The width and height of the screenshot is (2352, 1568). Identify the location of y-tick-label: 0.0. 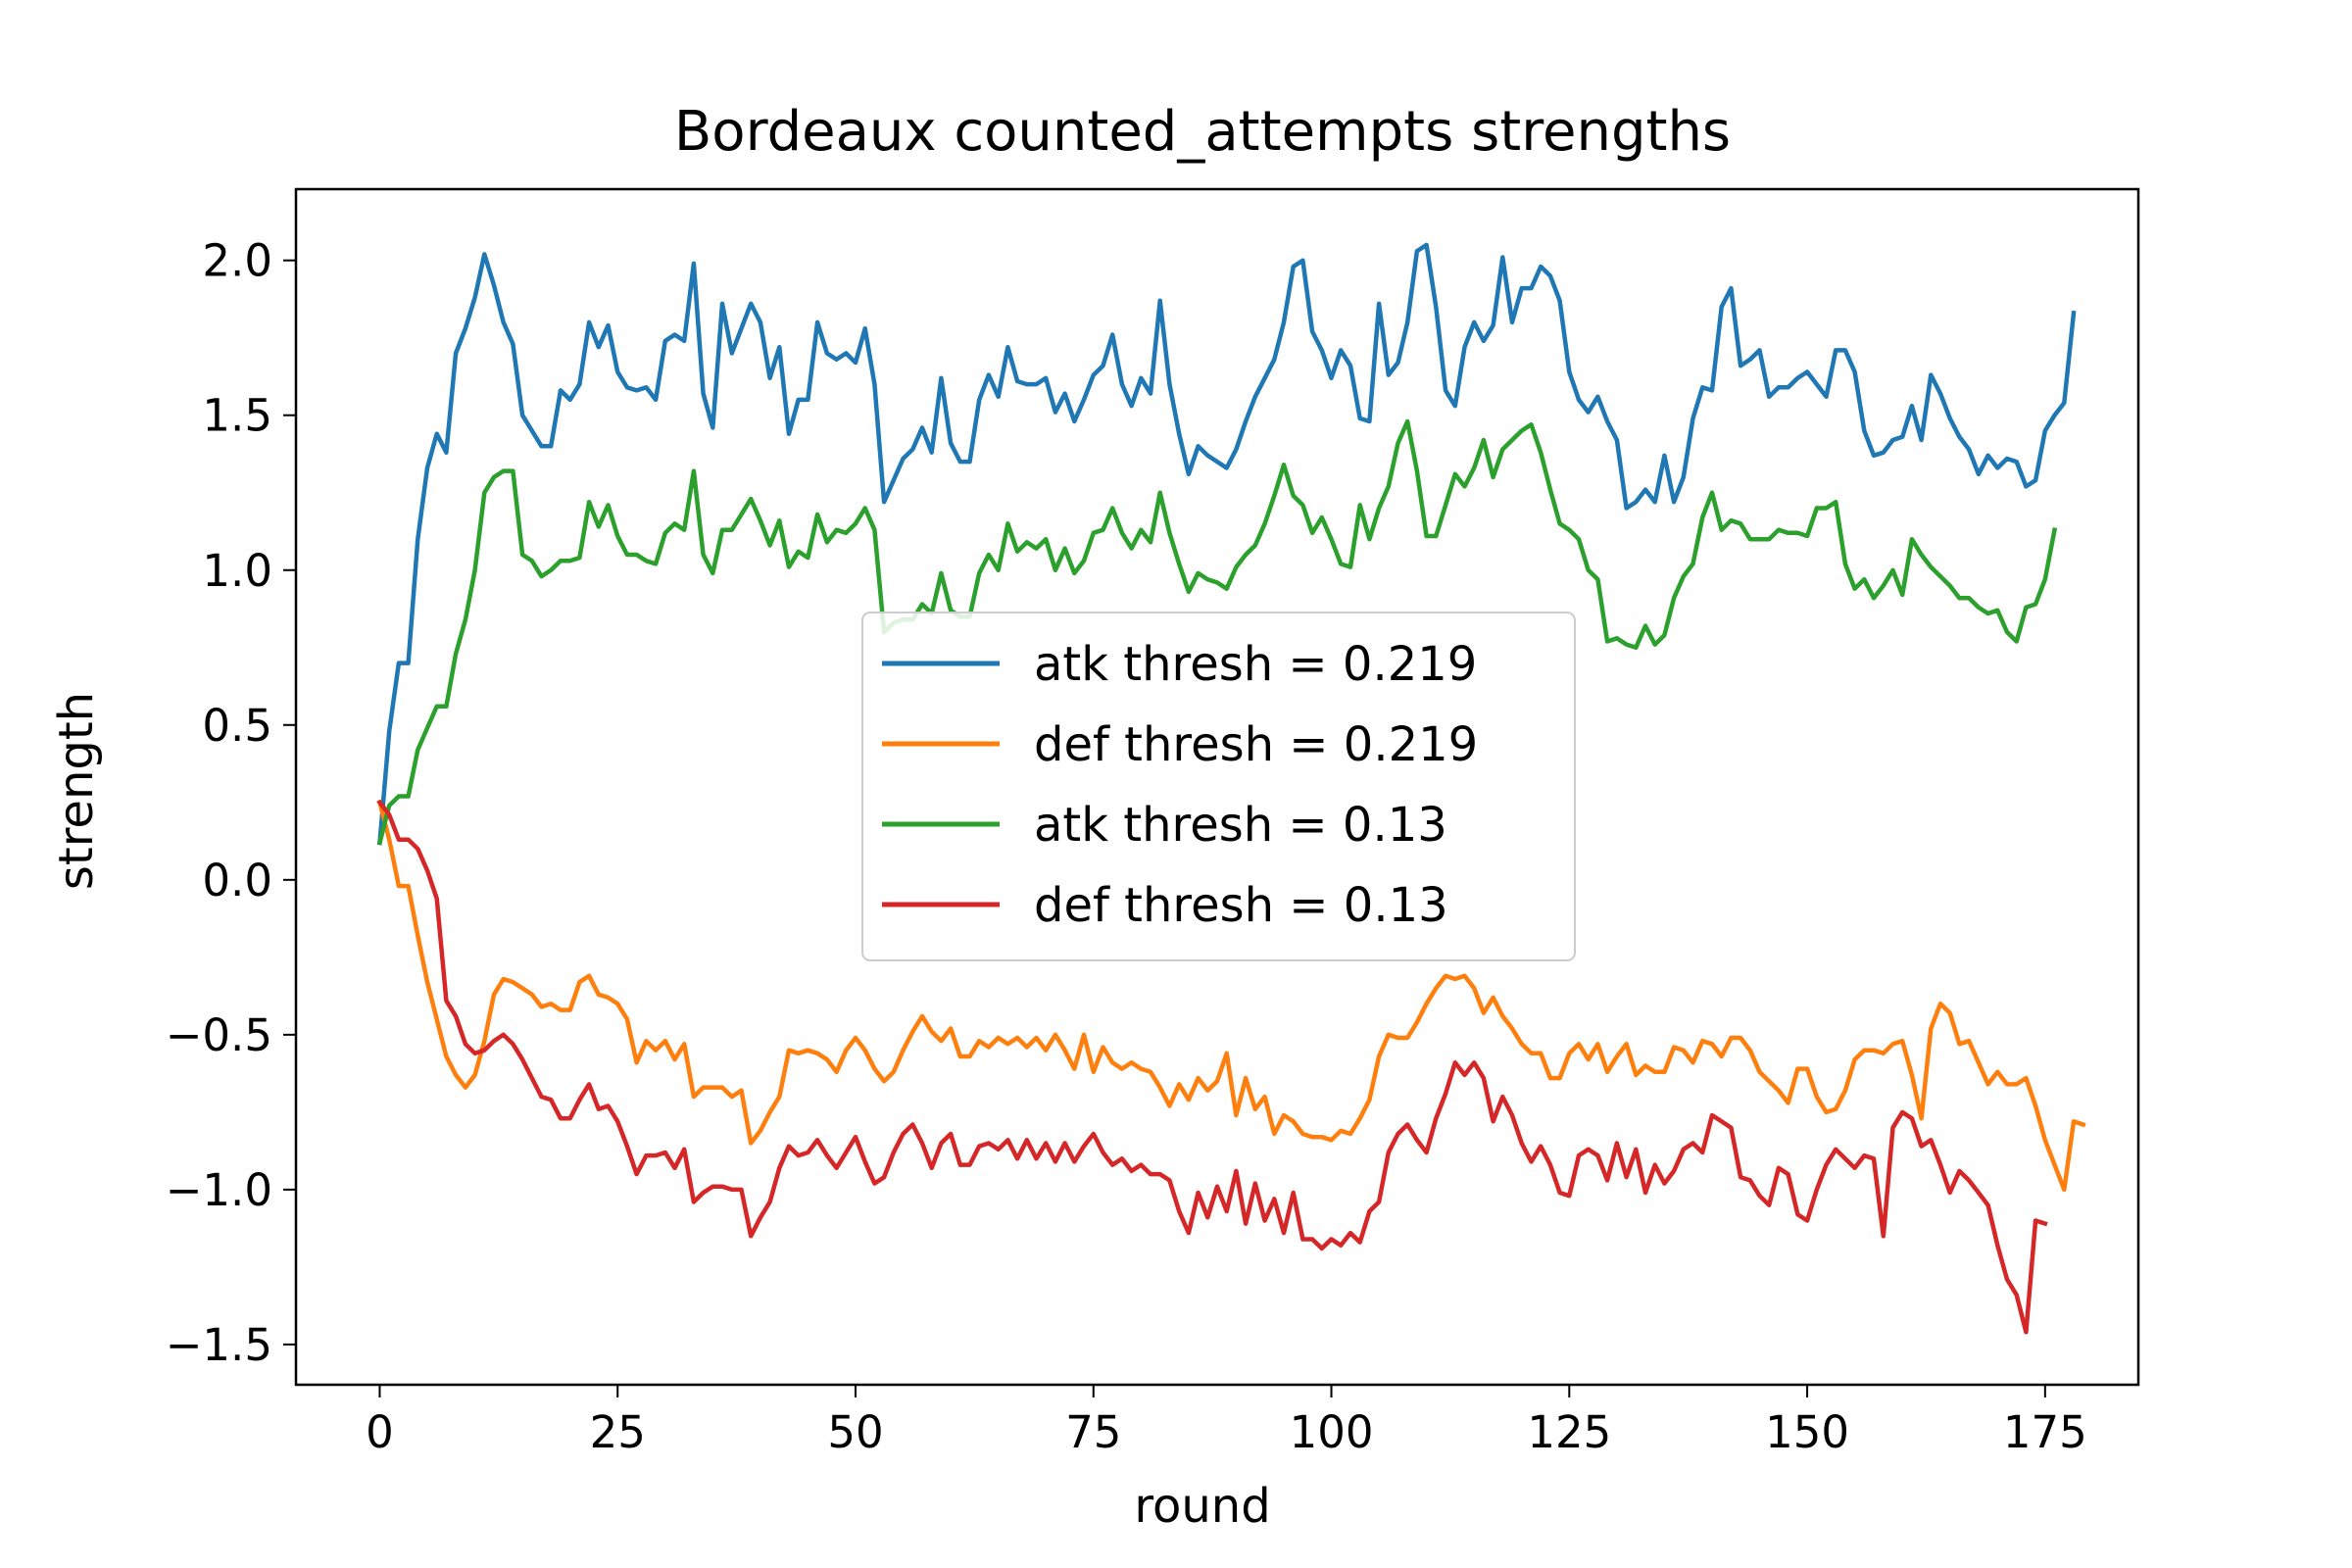
(237, 880).